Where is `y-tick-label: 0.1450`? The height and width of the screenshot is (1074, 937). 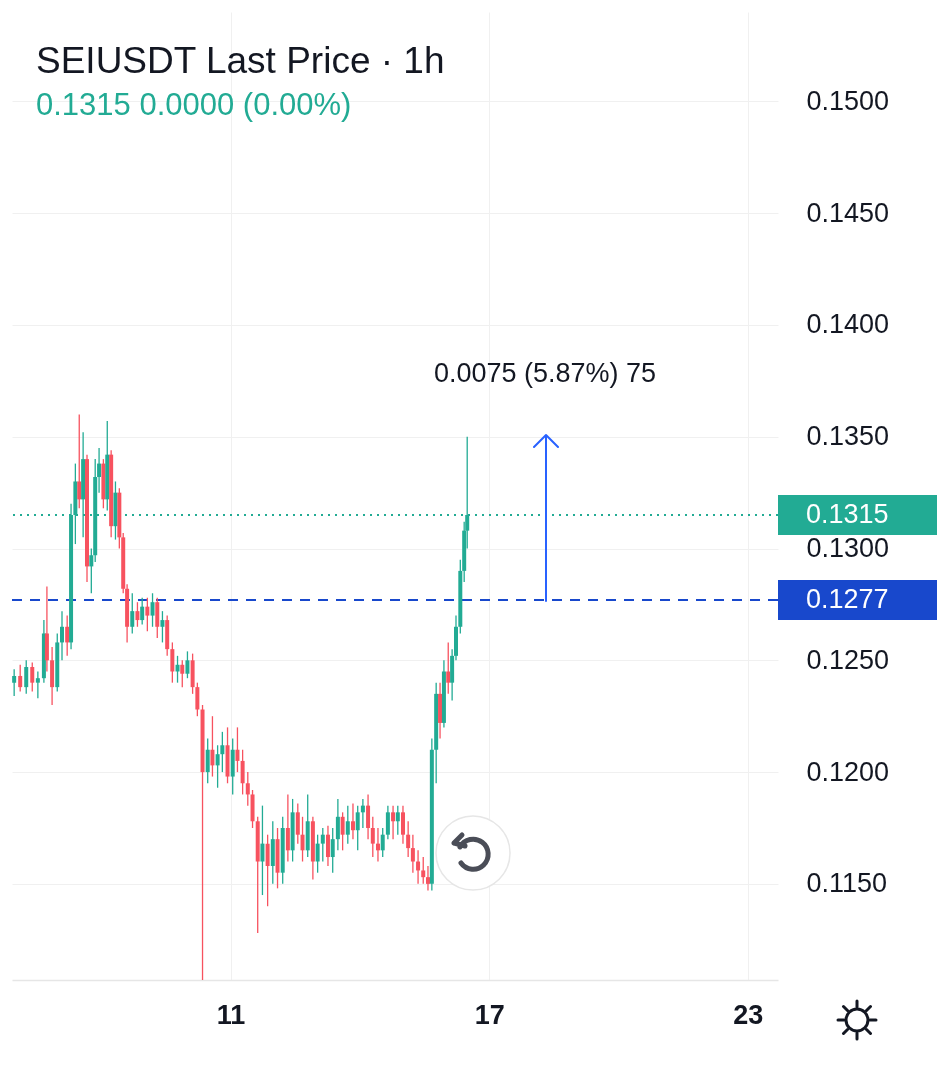
y-tick-label: 0.1450 is located at coordinates (848, 212).